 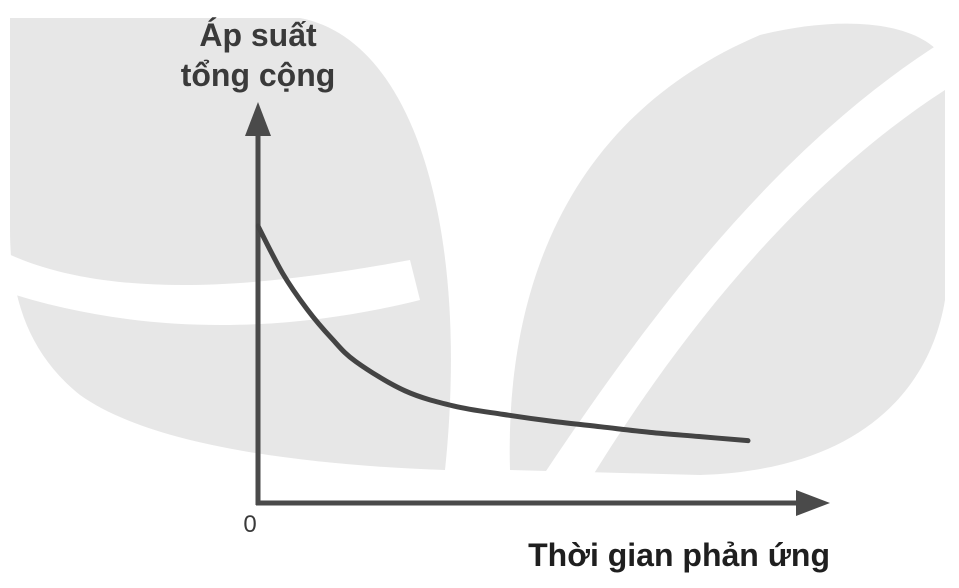 I want to click on y-axis-label-line-2: tổng cộng, so click(x=258, y=75).